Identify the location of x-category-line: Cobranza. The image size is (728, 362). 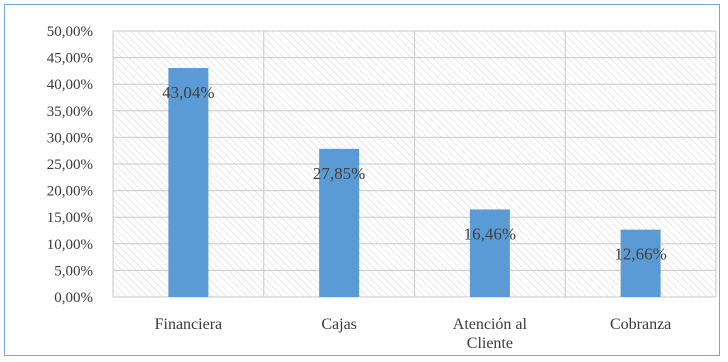
(640, 324).